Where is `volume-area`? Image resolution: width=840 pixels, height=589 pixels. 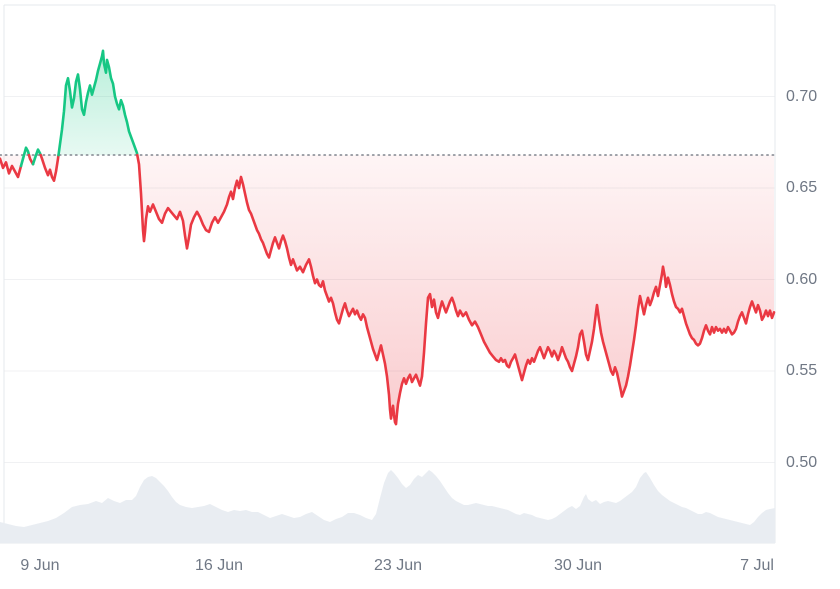 volume-area is located at coordinates (387, 506).